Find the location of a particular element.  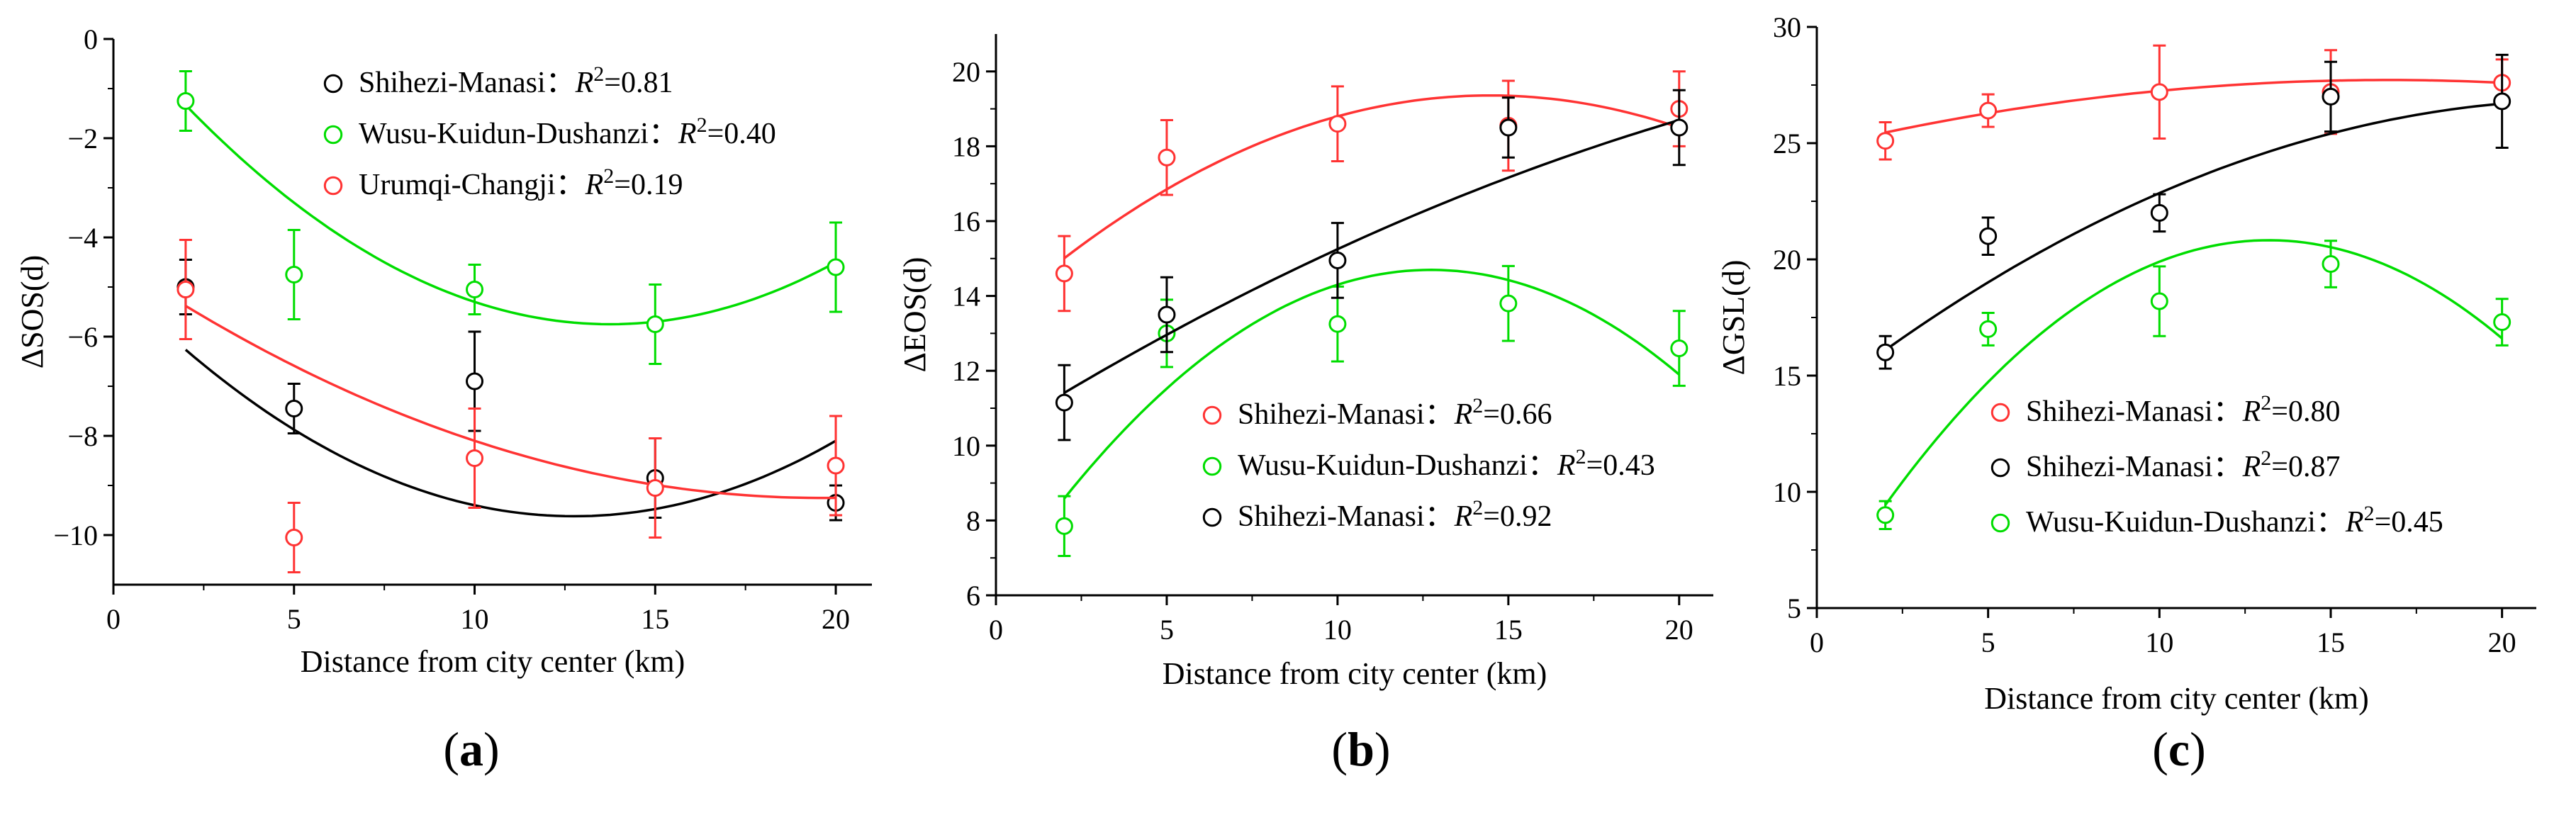

y-tick-label: 16 is located at coordinates (966, 222).